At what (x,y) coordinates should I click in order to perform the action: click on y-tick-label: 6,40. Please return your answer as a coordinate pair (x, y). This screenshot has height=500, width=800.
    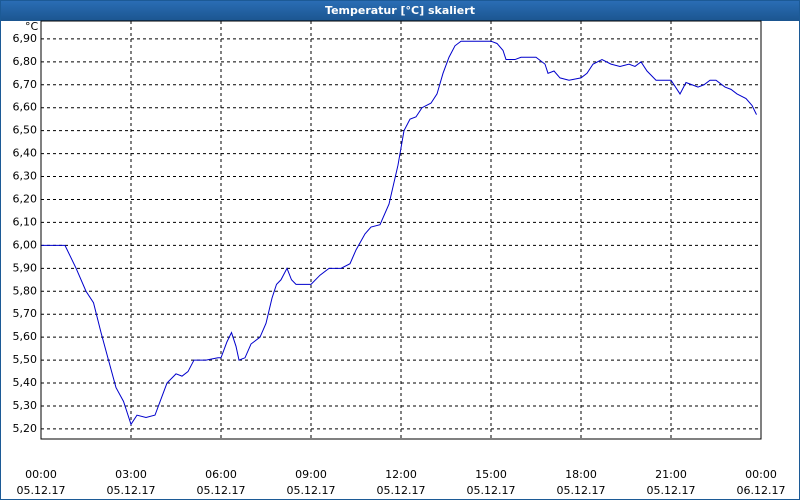
    Looking at the image, I should click on (25, 153).